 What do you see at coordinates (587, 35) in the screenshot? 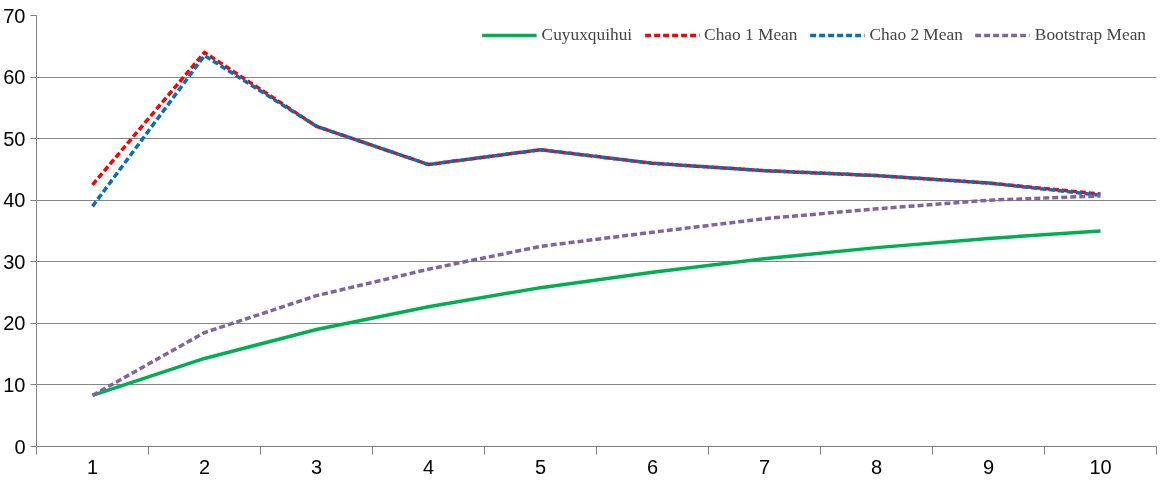
I see `legend-label: Cuyuxquihui` at bounding box center [587, 35].